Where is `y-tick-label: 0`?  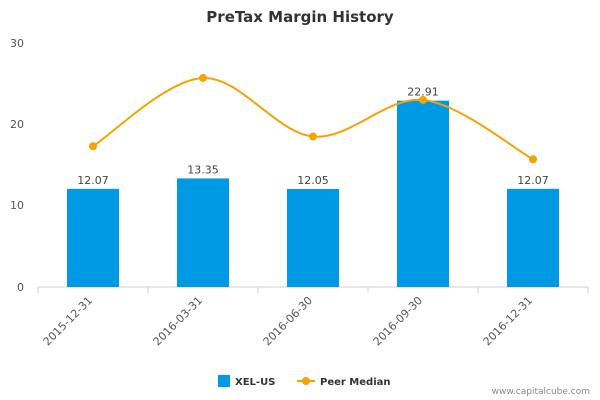
y-tick-label: 0 is located at coordinates (20, 287).